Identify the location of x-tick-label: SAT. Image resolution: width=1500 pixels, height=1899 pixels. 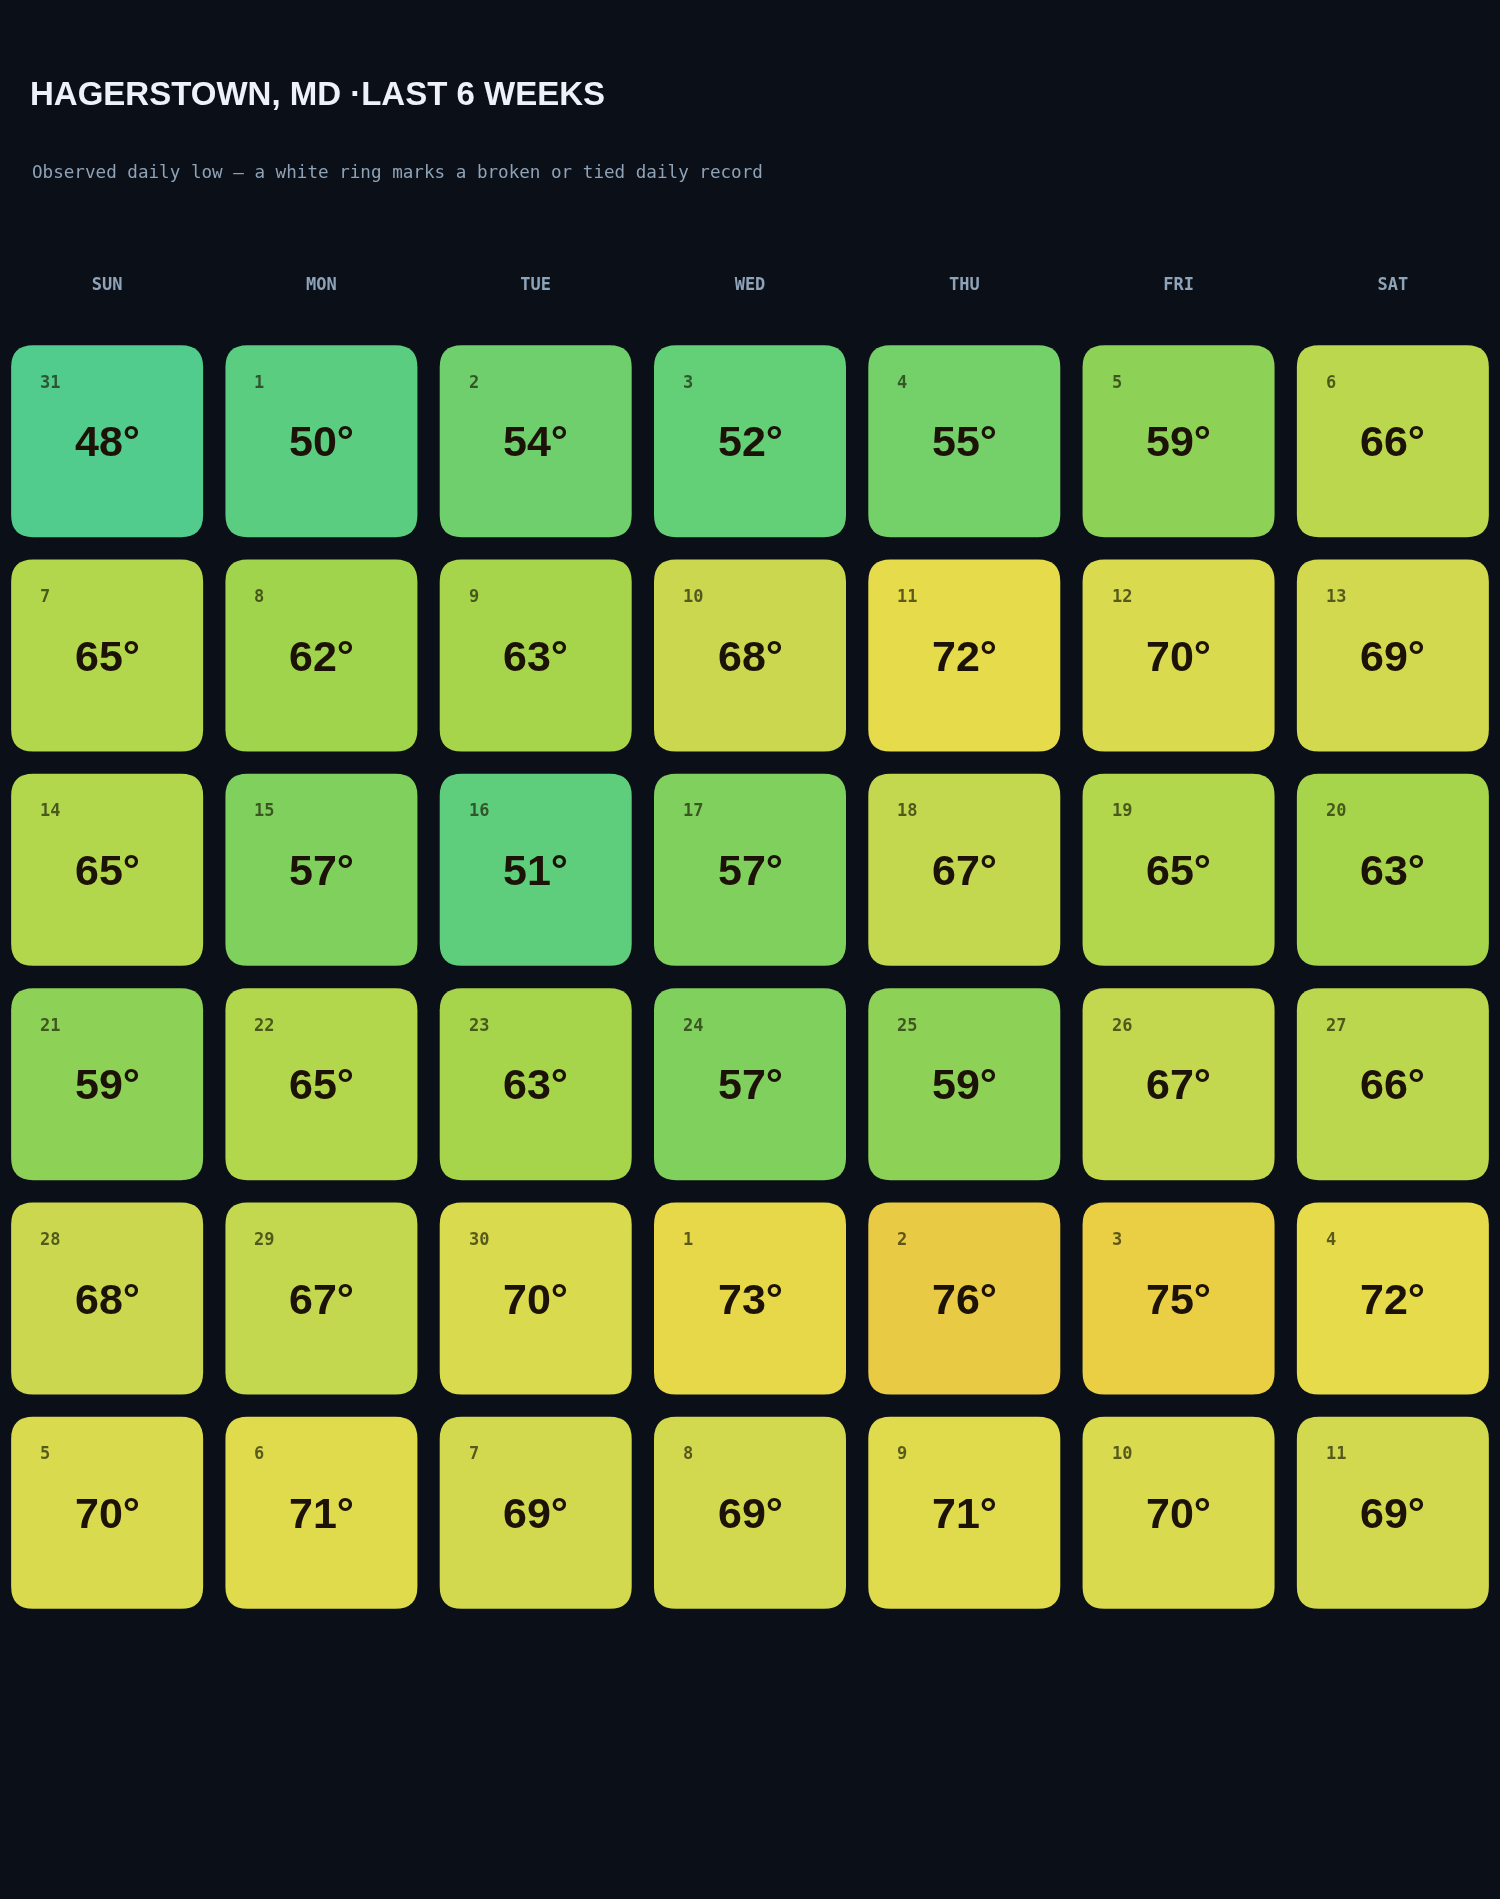
(1393, 283).